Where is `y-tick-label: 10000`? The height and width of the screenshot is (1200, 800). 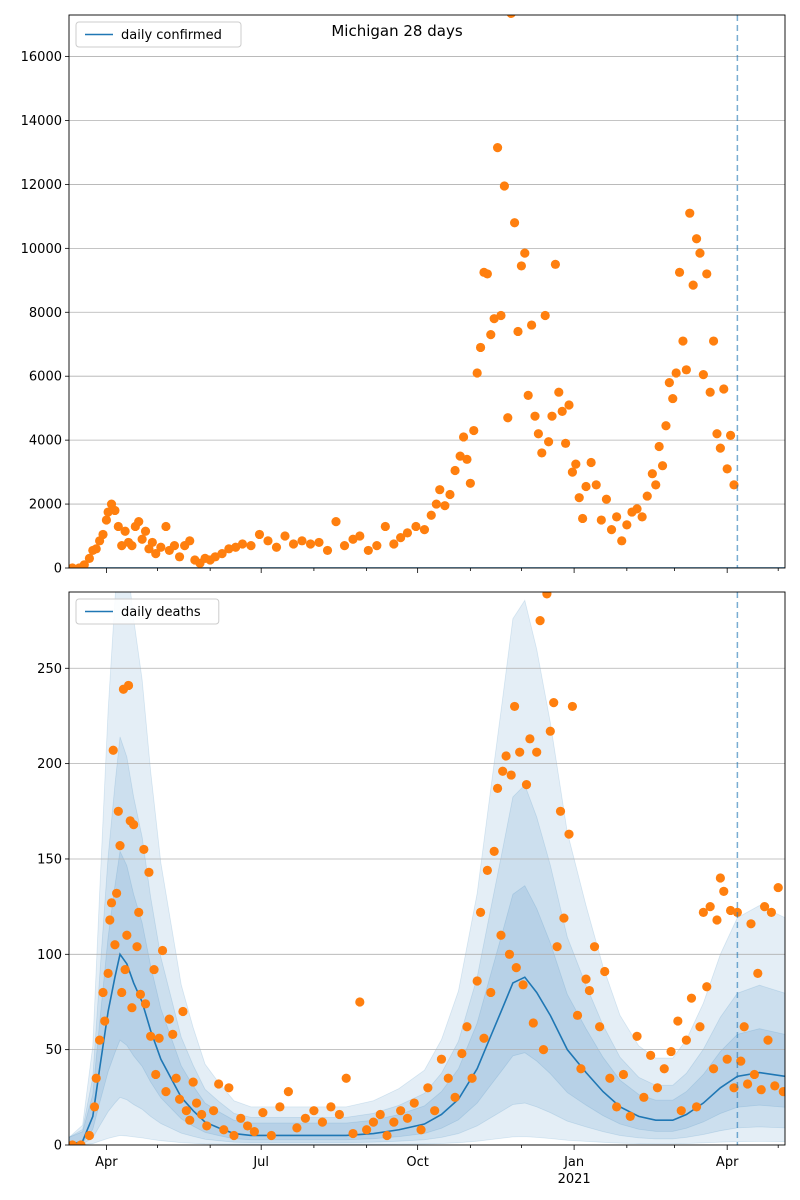 y-tick-label: 10000 is located at coordinates (41, 249).